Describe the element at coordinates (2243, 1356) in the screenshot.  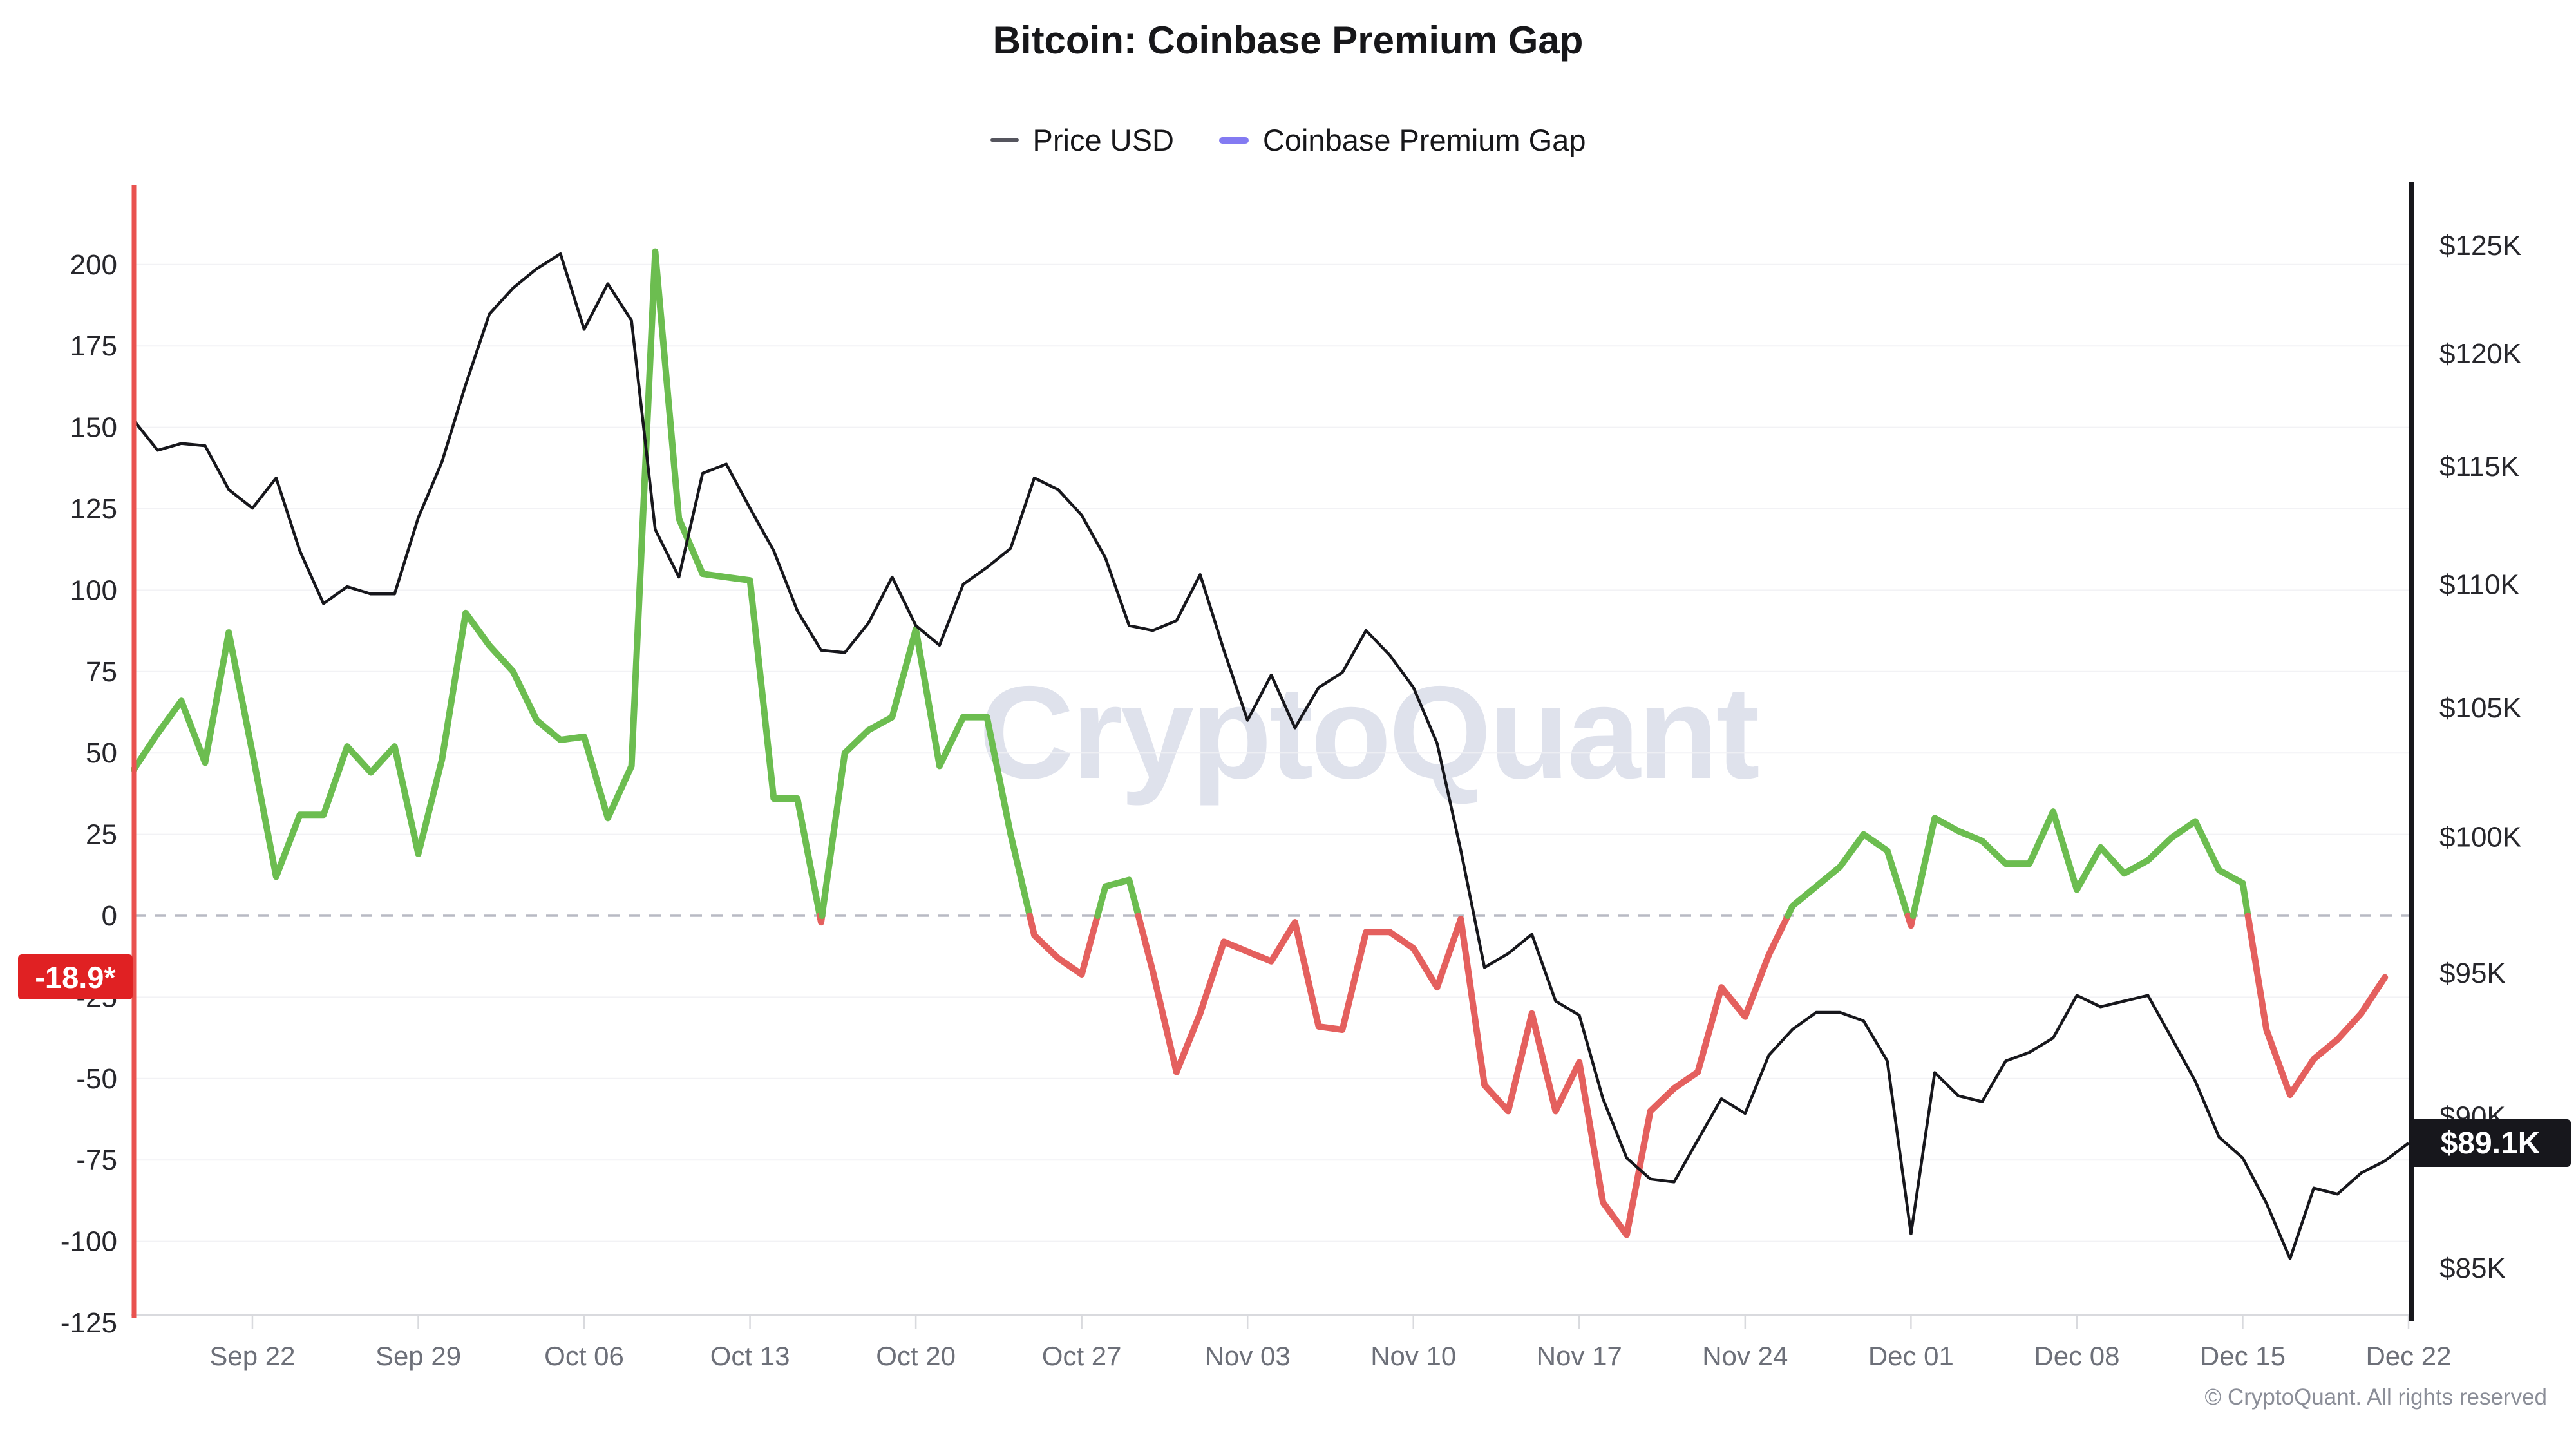
I see `x-axis-tick-label: Dec 15` at that location.